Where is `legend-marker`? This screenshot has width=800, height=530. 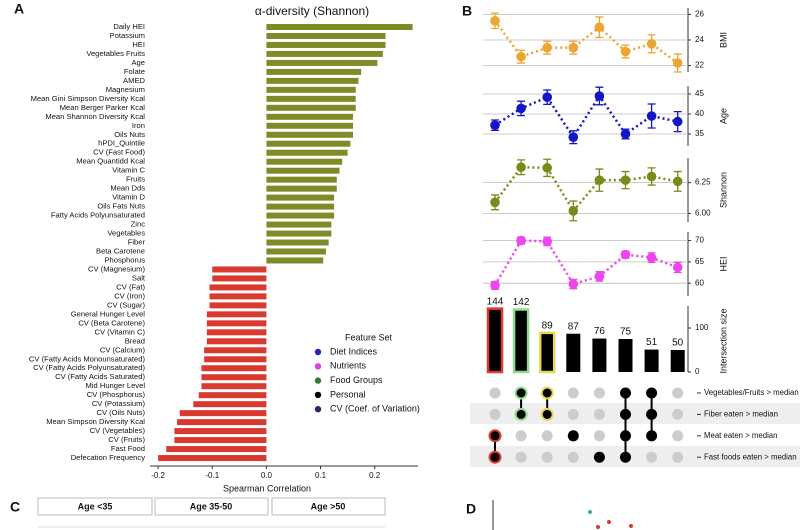 legend-marker is located at coordinates (318, 366).